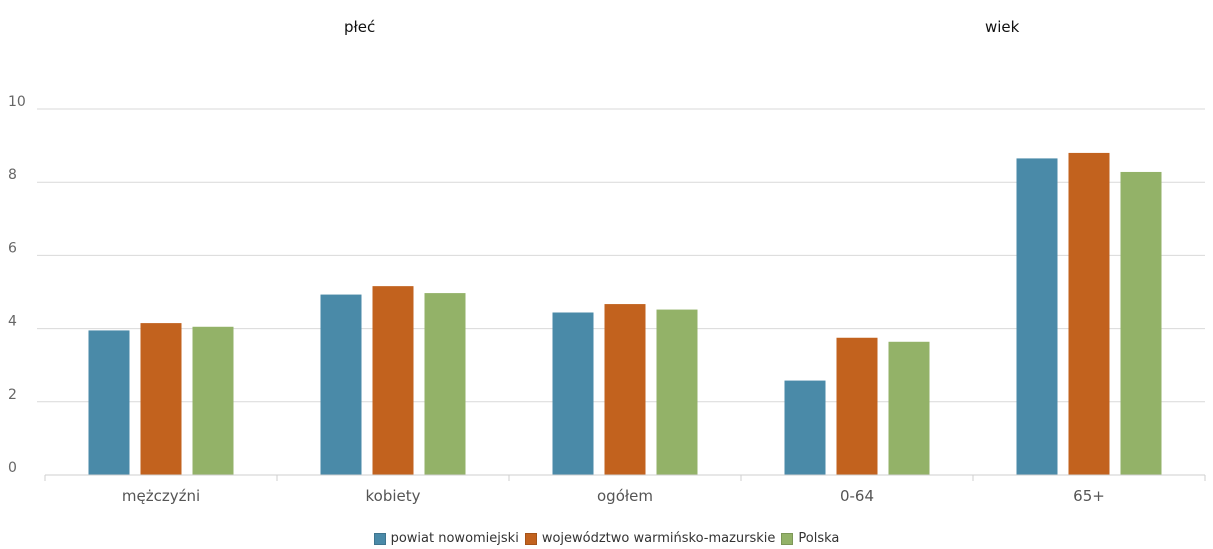 This screenshot has height=549, width=1213. I want to click on y-tick-label: 2, so click(12, 395).